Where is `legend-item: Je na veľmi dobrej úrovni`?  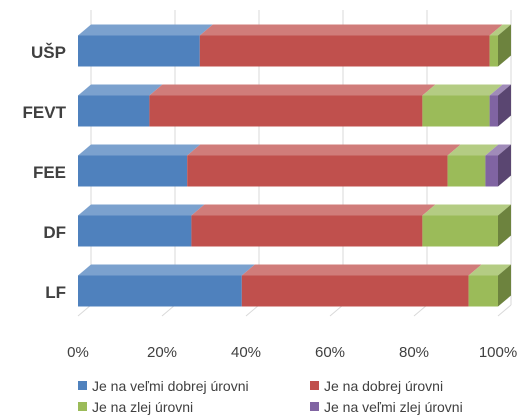 legend-item: Je na veľmi dobrej úrovni is located at coordinates (194, 385).